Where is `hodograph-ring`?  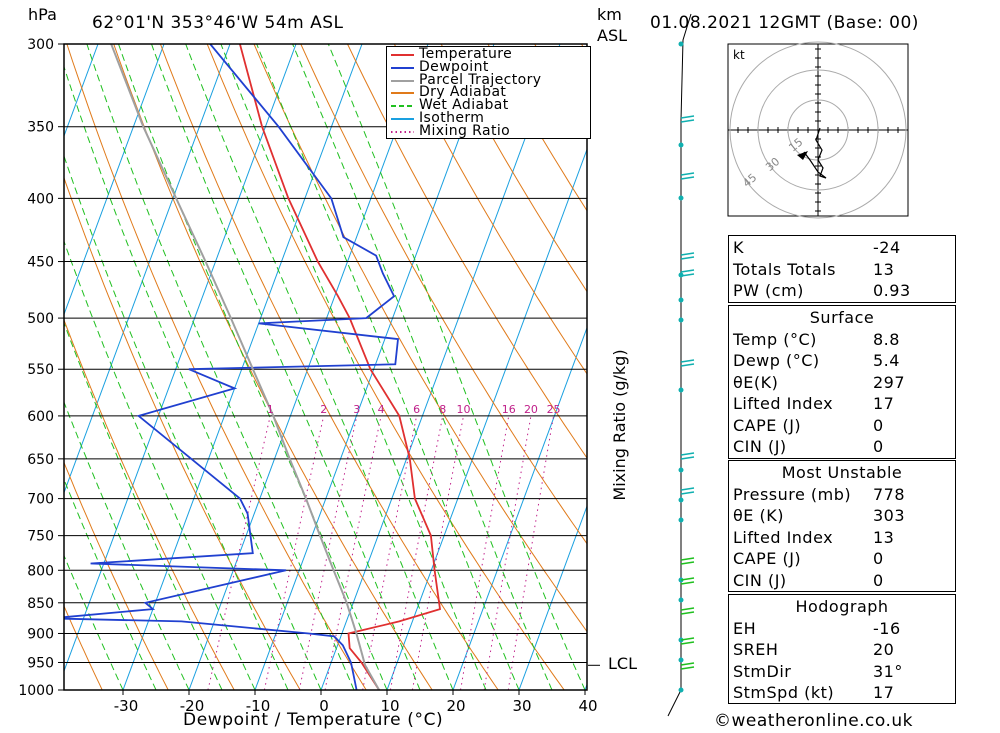
hodograph-ring is located at coordinates (818, 130).